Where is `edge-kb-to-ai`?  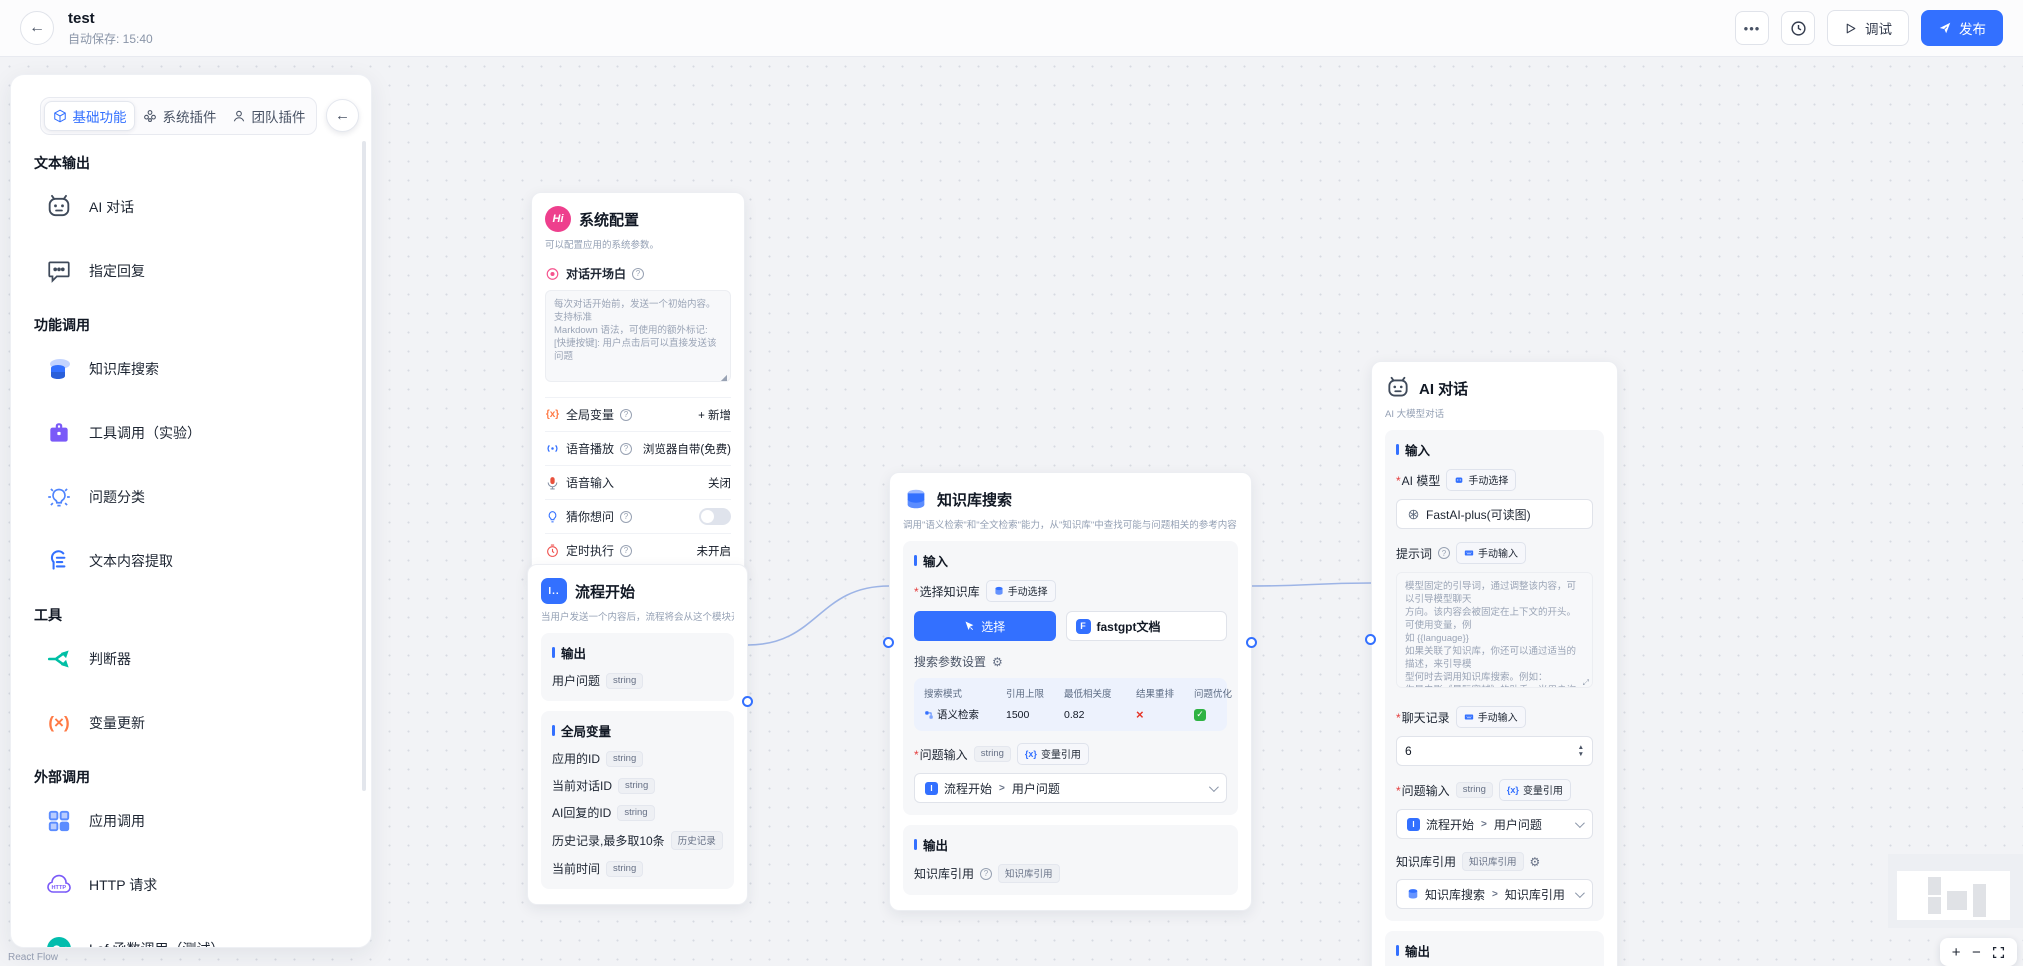 edge-kb-to-ai is located at coordinates (1311, 584).